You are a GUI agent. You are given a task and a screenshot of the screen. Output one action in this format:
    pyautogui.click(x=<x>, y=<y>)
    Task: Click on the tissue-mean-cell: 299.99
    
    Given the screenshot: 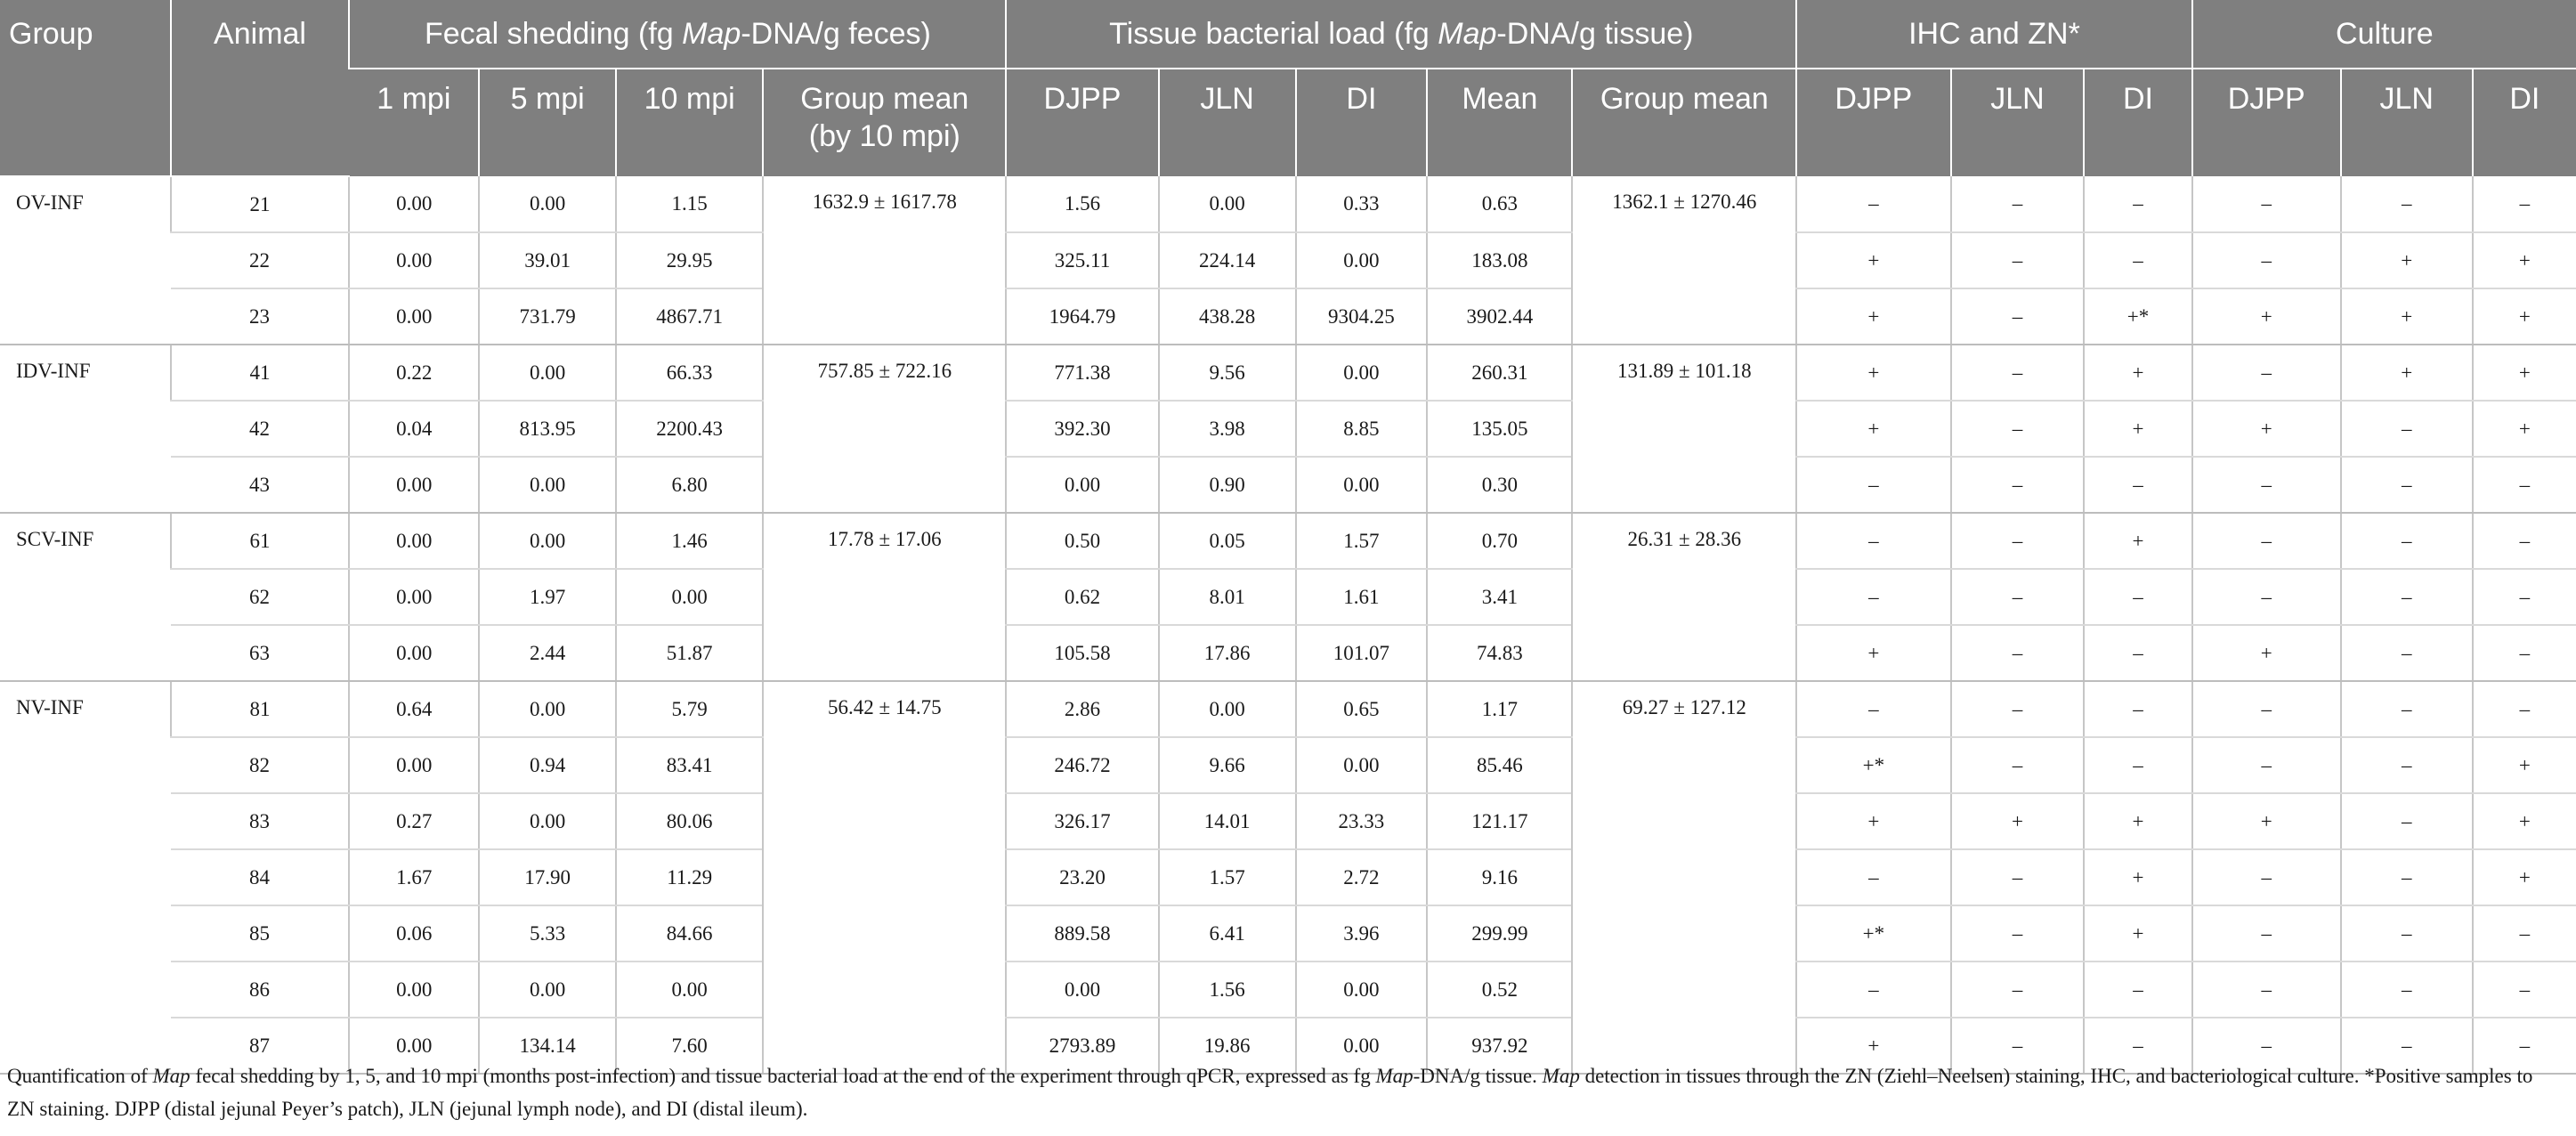 What is the action you would take?
    pyautogui.click(x=1499, y=933)
    